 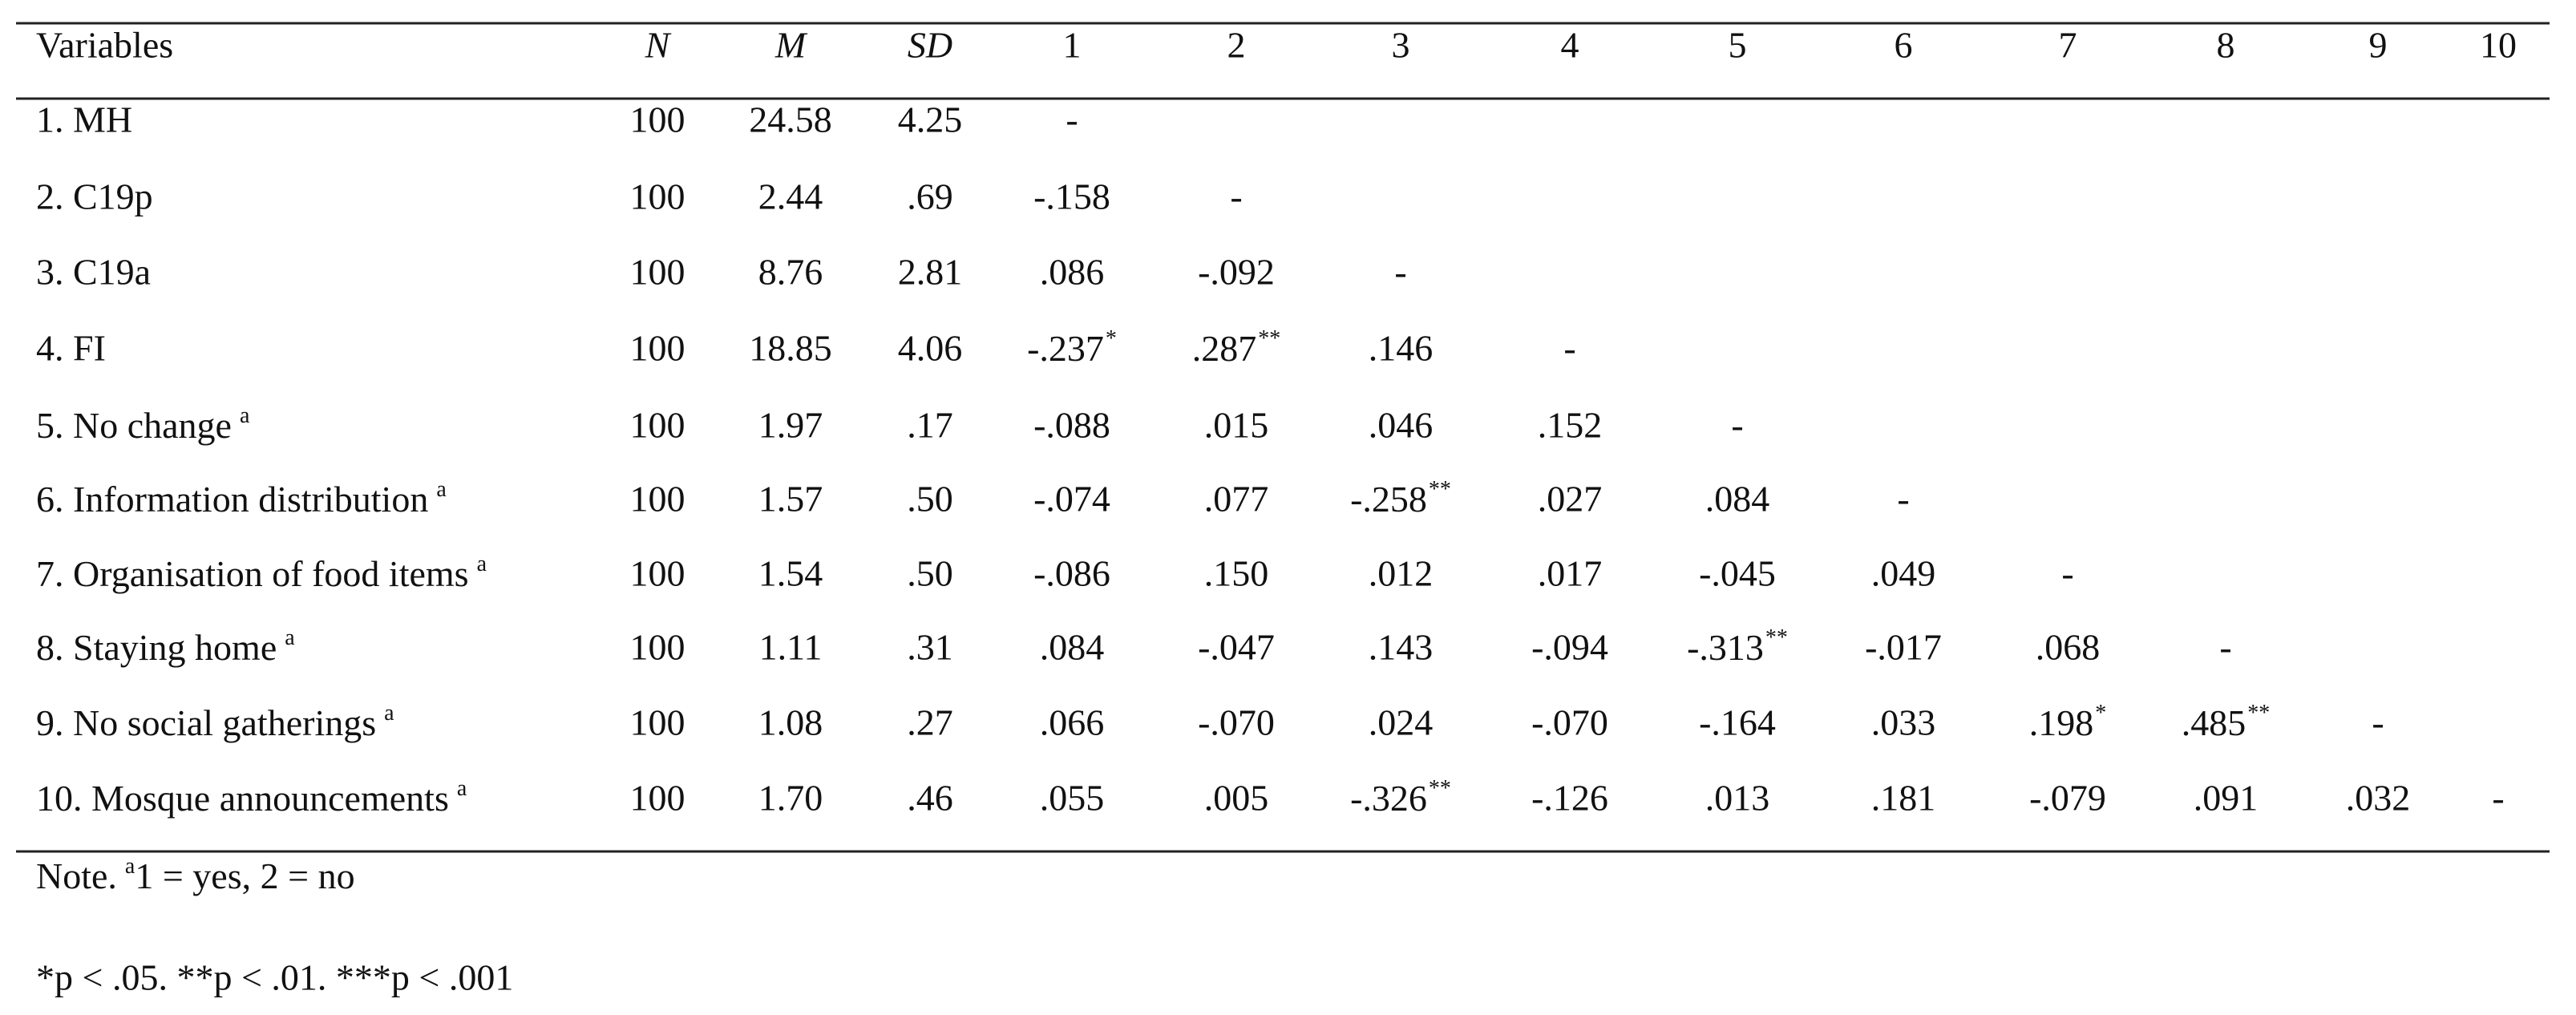 I want to click on table-cell: .143, so click(x=1401, y=647).